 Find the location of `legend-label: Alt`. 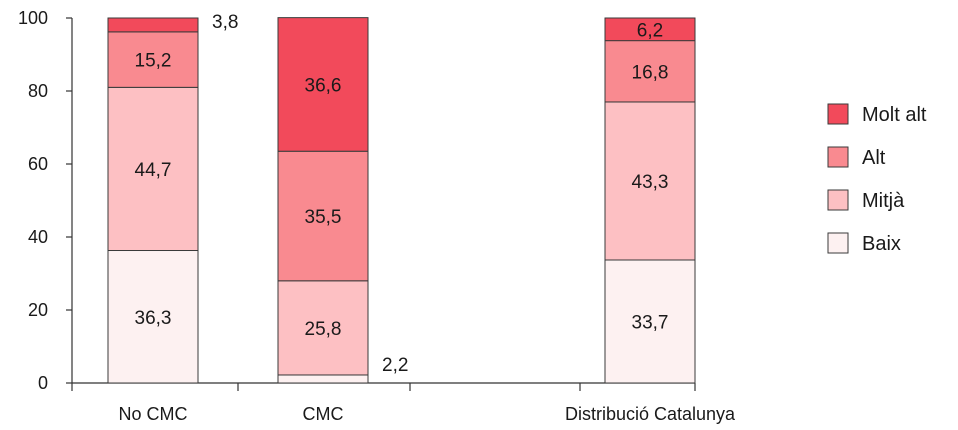

legend-label: Alt is located at coordinates (874, 158).